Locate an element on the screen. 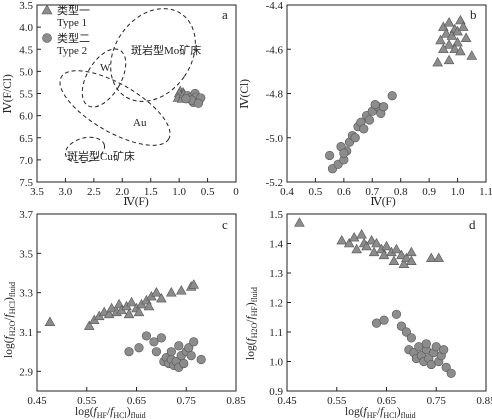 The width and height of the screenshot is (492, 420). panel-a-ytick-label: 7.5 is located at coordinates (26, 183).